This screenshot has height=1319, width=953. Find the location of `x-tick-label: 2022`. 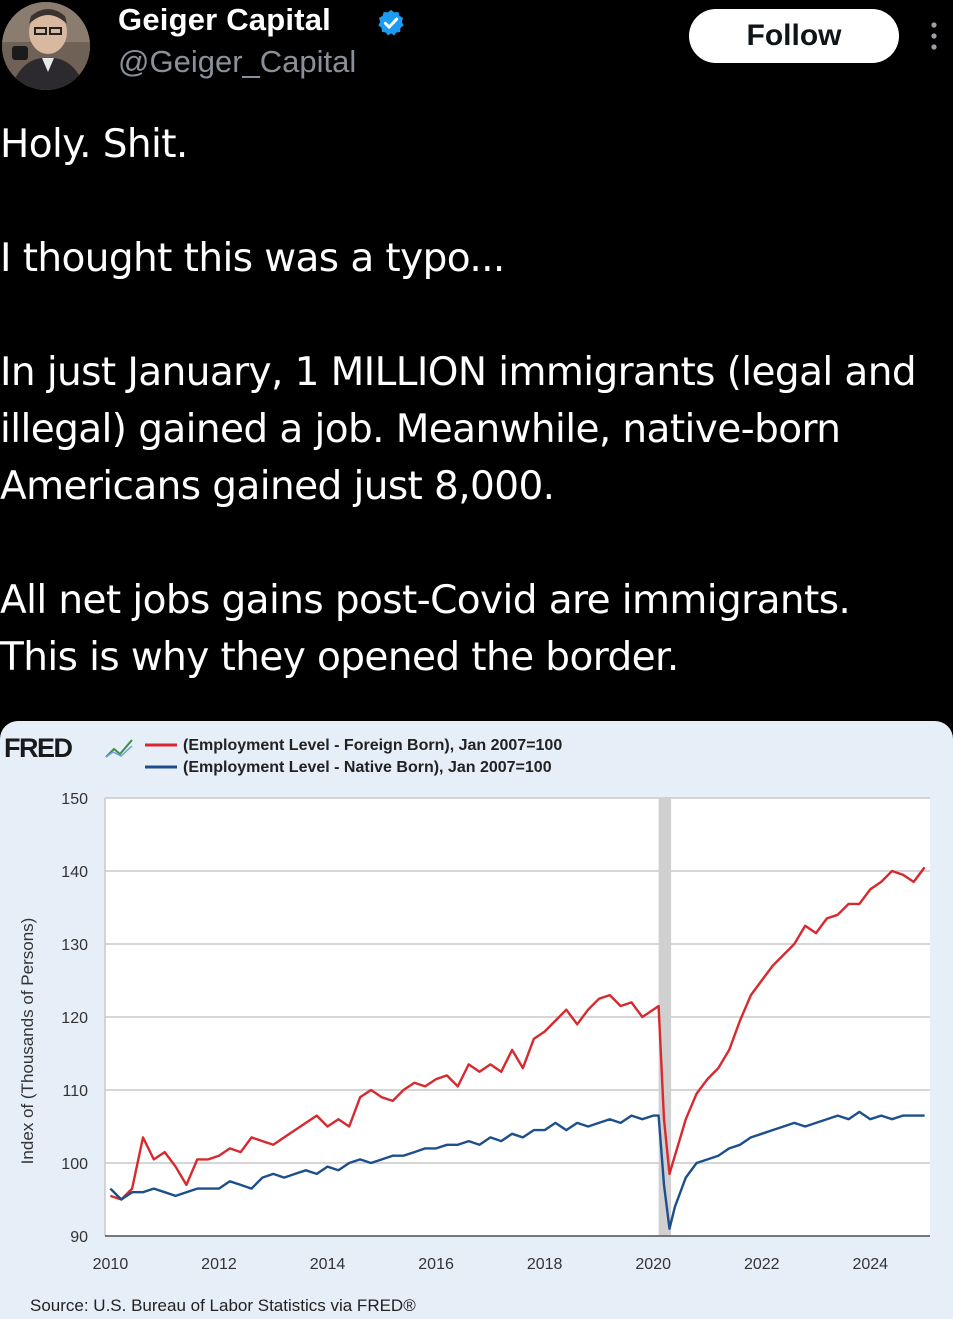

x-tick-label: 2022 is located at coordinates (762, 1264).